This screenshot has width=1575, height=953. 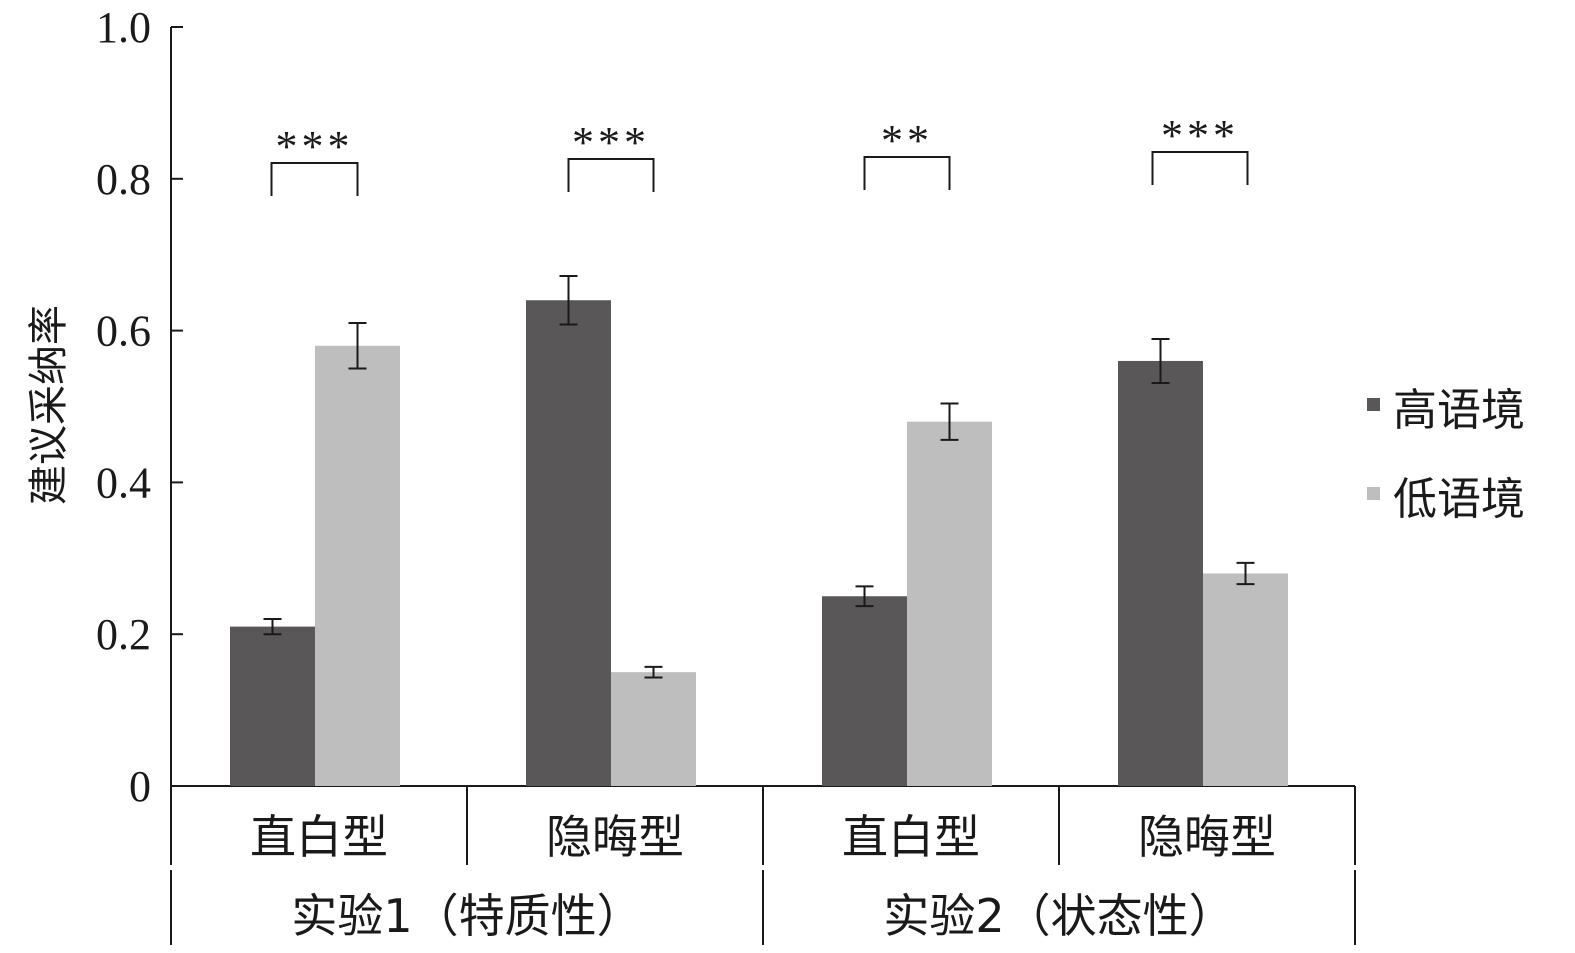 What do you see at coordinates (1459, 499) in the screenshot?
I see `legend-label: 低语境` at bounding box center [1459, 499].